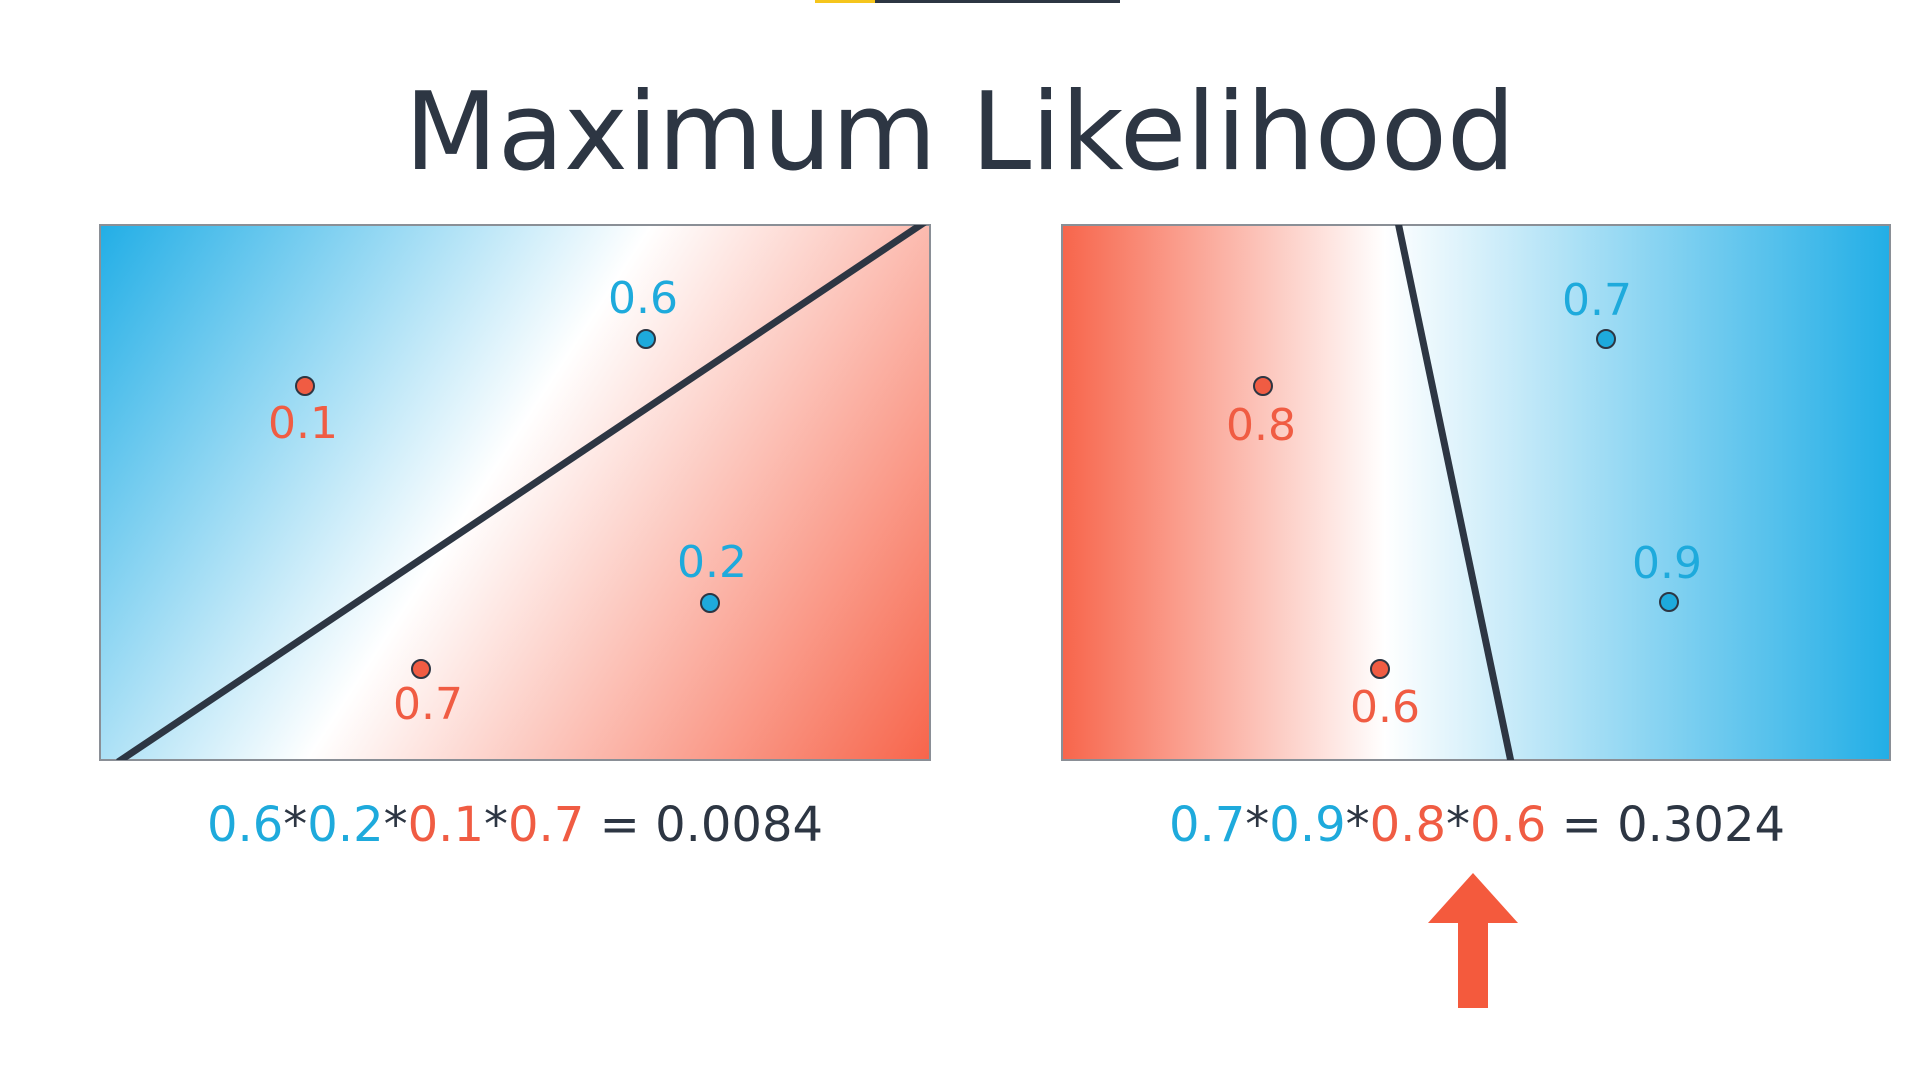  Describe the element at coordinates (739, 825) in the screenshot. I see `left-result: 0.0084` at that location.